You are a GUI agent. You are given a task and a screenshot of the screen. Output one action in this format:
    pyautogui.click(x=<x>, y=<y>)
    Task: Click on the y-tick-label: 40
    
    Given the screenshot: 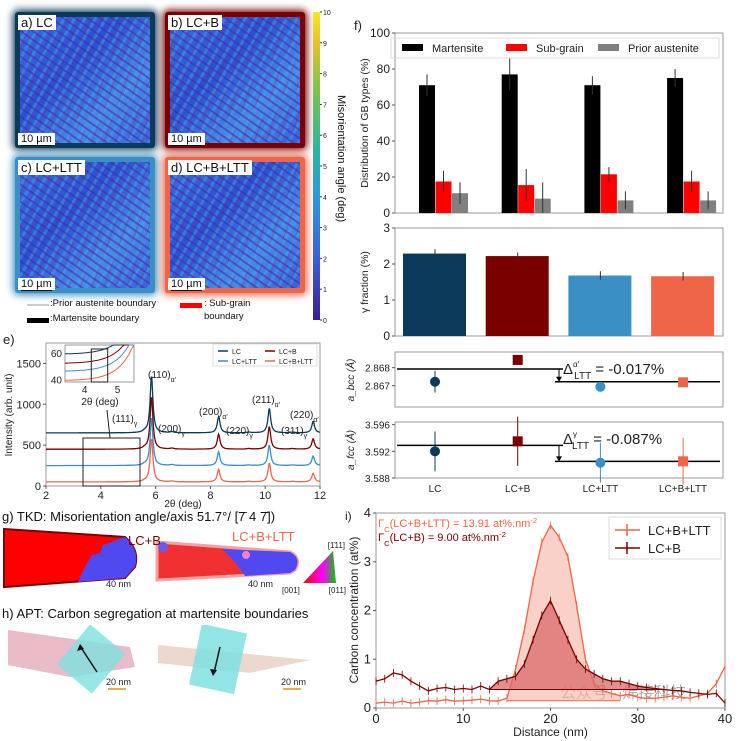 What is the action you would take?
    pyautogui.click(x=384, y=141)
    